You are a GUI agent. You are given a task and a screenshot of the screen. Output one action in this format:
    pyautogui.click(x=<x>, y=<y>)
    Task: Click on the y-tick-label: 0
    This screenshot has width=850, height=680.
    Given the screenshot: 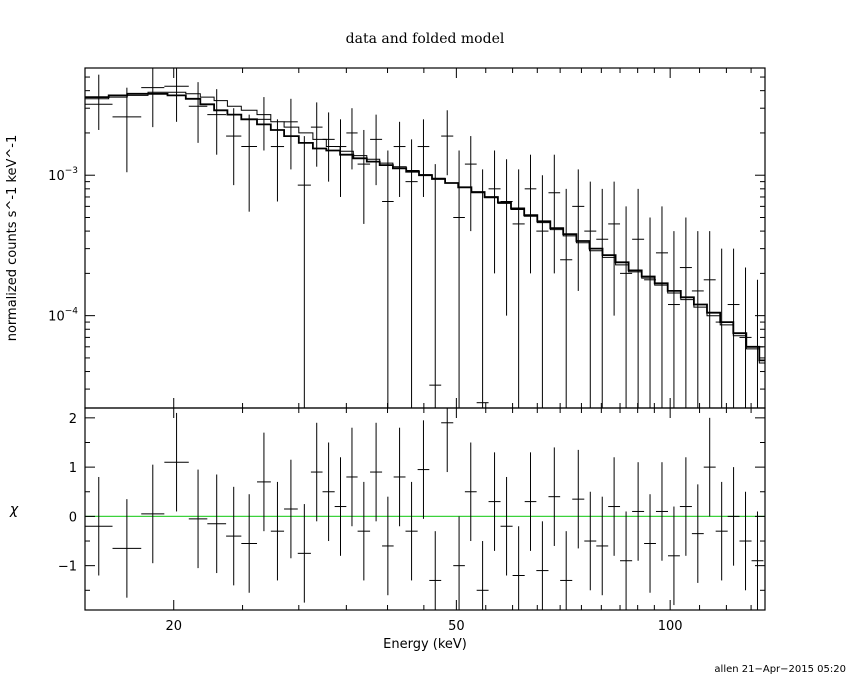 What is the action you would take?
    pyautogui.click(x=73, y=517)
    